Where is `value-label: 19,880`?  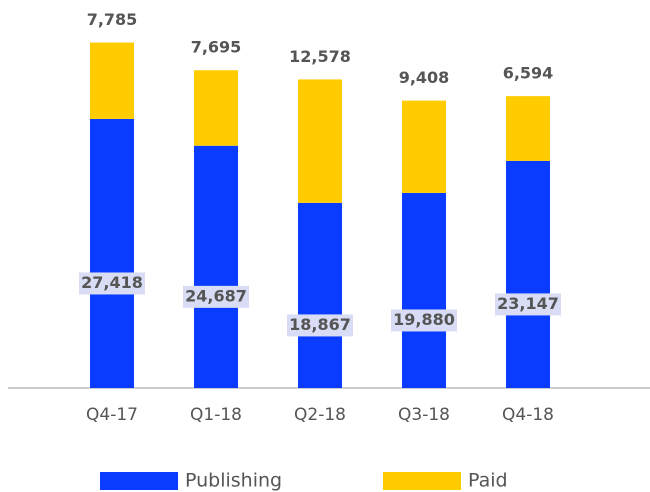 value-label: 19,880 is located at coordinates (424, 319).